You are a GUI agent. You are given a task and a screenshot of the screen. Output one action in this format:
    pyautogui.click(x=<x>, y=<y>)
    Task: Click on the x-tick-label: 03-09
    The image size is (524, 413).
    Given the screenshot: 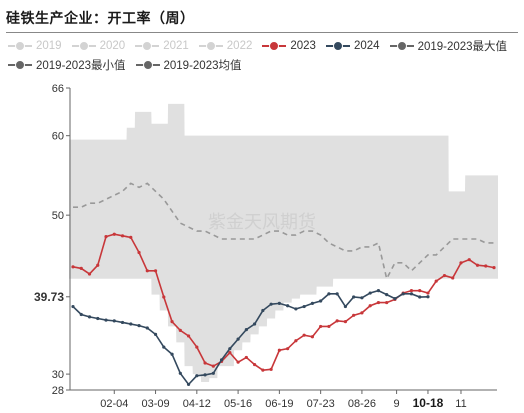 What is the action you would take?
    pyautogui.click(x=155, y=404)
    